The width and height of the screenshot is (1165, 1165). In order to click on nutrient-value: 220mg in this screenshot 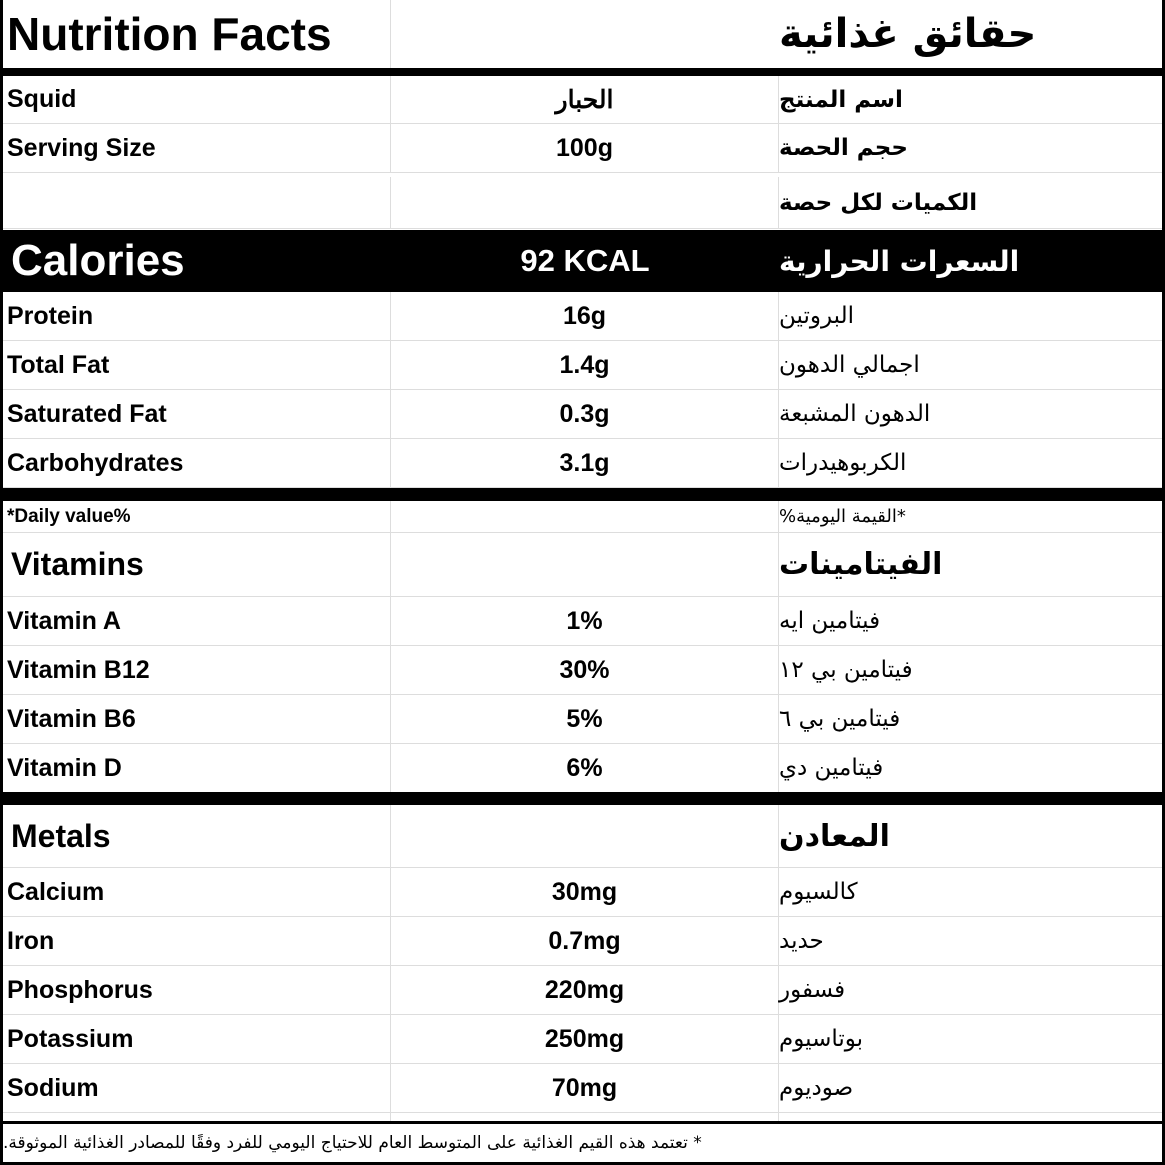, I will do `click(585, 990)`.